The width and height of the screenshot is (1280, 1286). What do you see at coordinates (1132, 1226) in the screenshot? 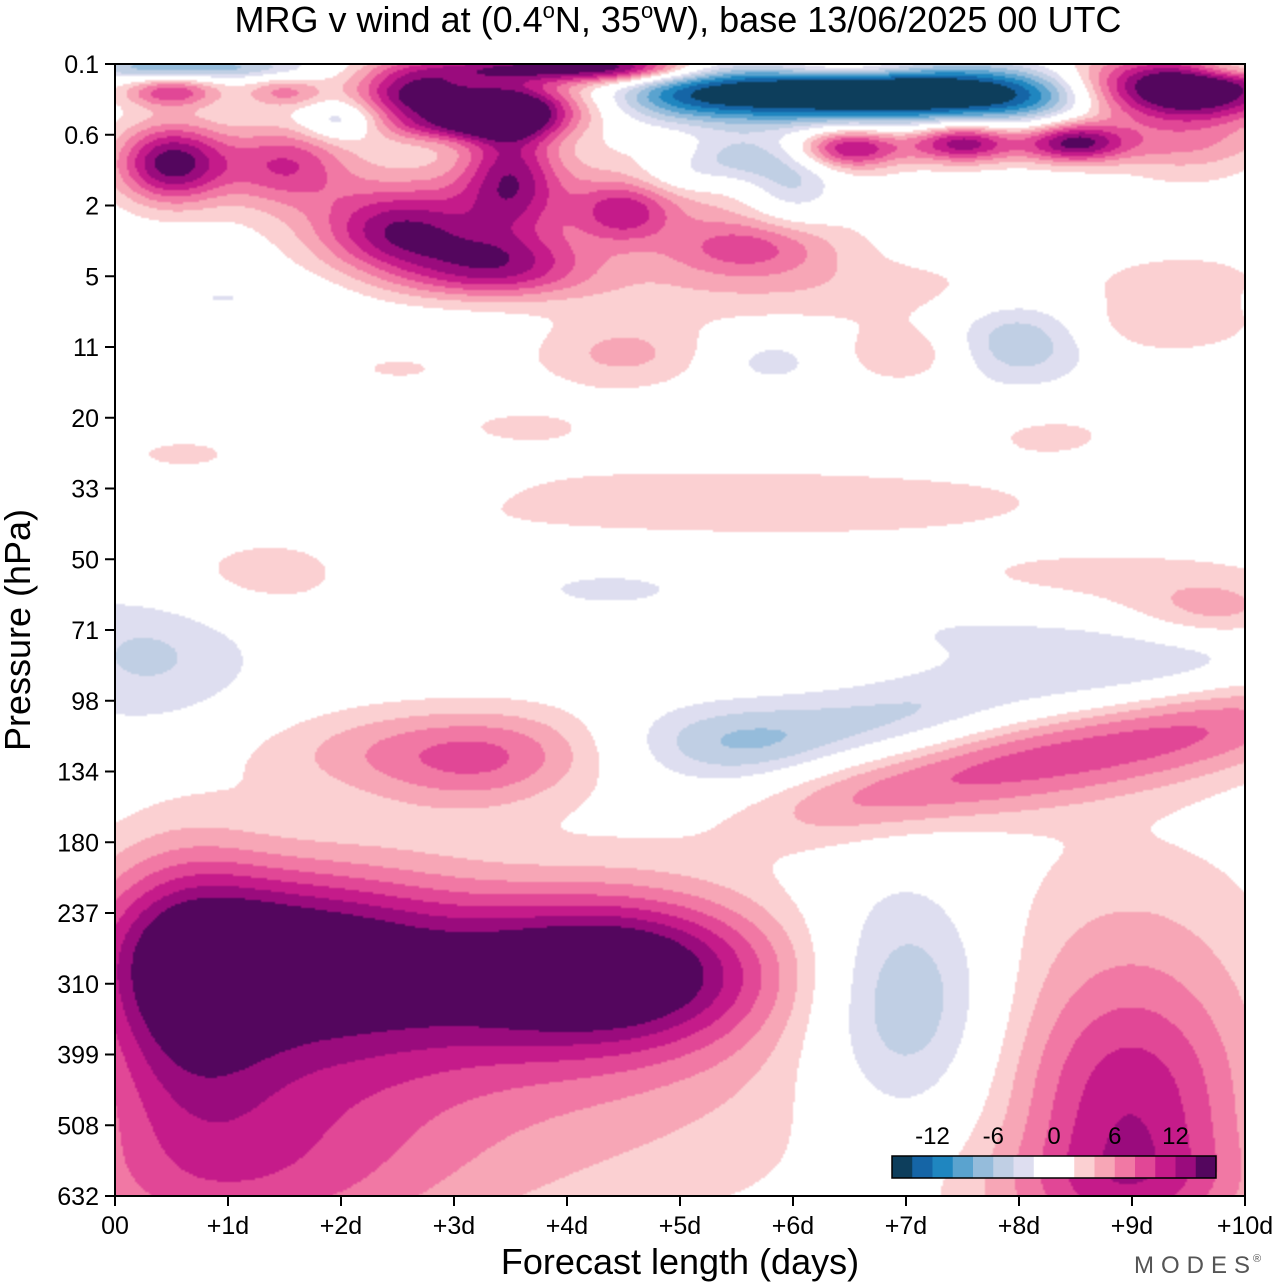
I see `x-tick-label: +9d` at bounding box center [1132, 1226].